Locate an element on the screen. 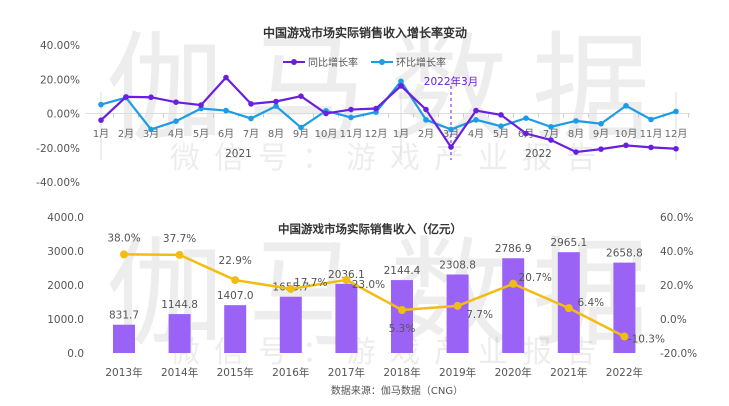 This screenshot has width=729, height=406. x-tick-label: 2016年 is located at coordinates (290, 372).